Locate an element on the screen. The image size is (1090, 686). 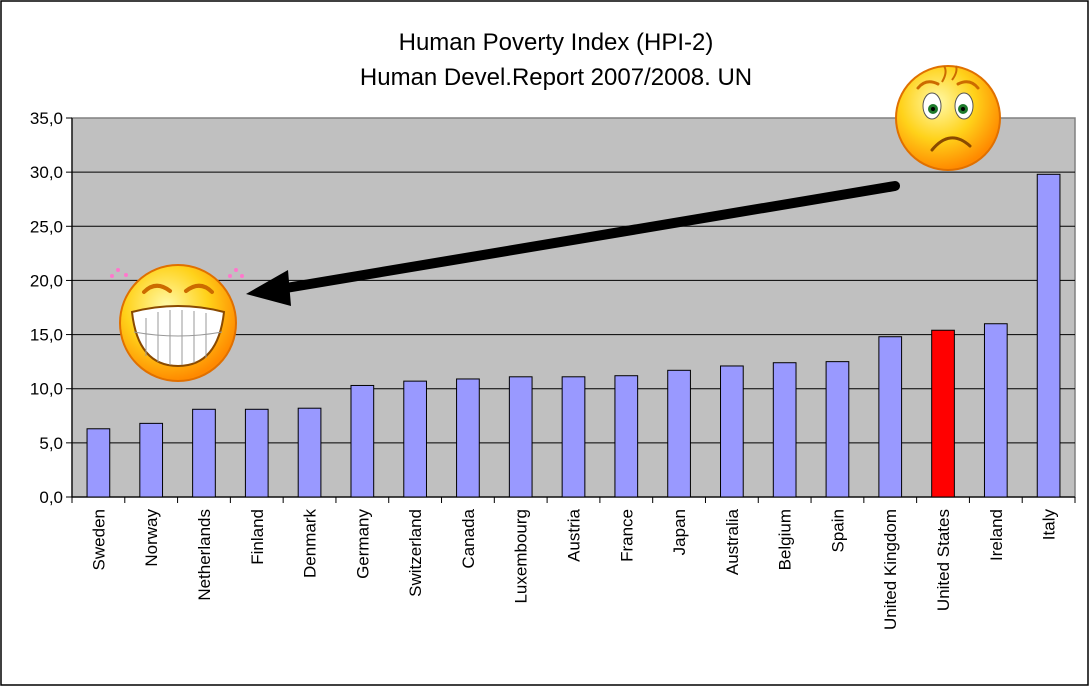
x-tick-label: Germany is located at coordinates (362, 544).